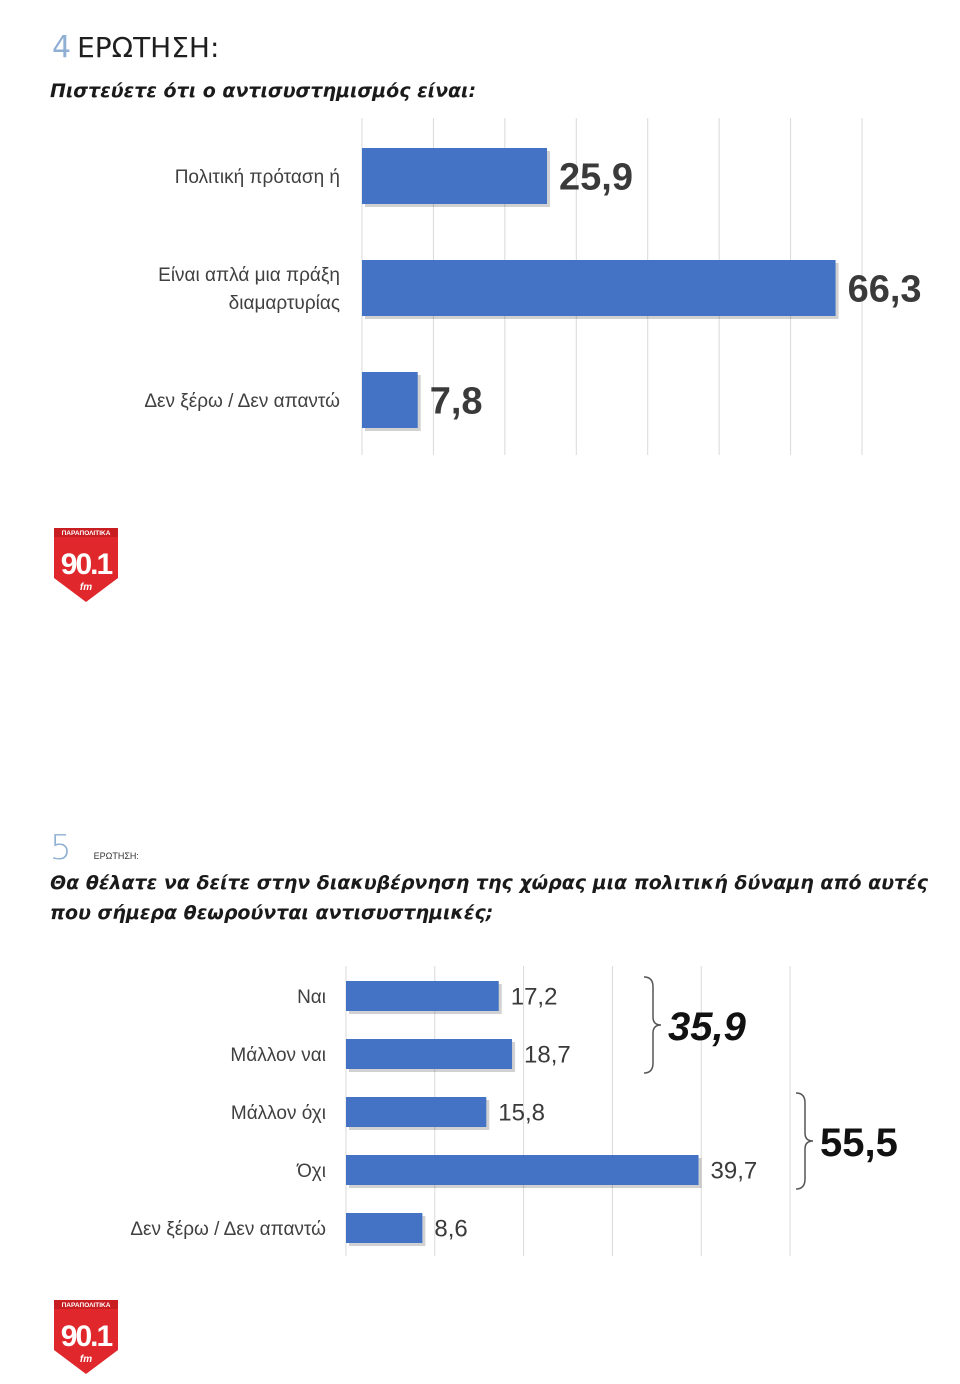 This screenshot has width=960, height=1384. Describe the element at coordinates (521, 1113) in the screenshot. I see `data-label: 15,8` at that location.